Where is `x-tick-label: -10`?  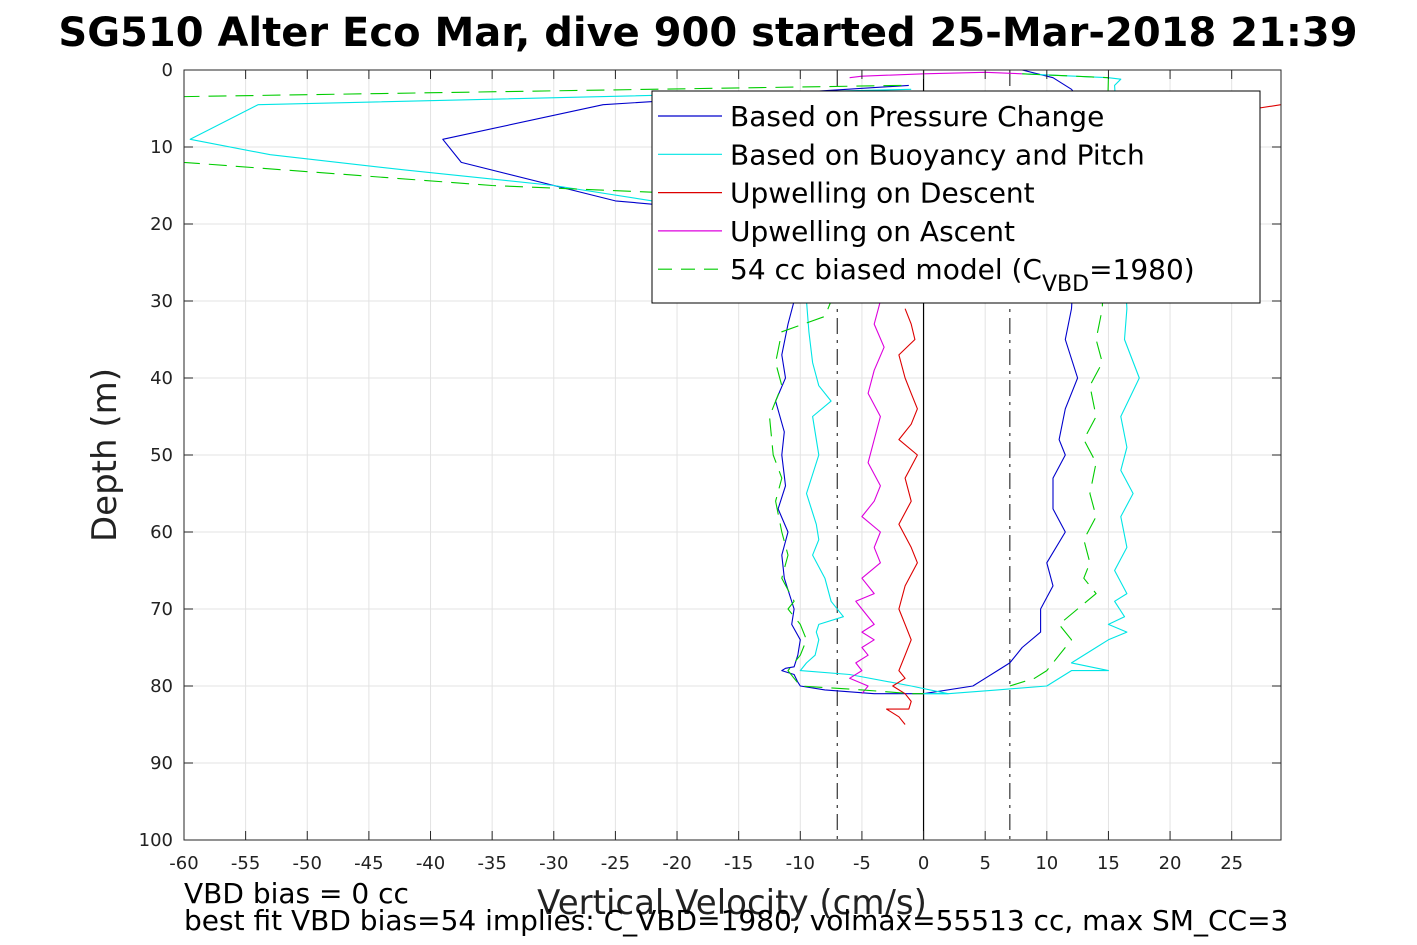 x-tick-label: -10 is located at coordinates (800, 863).